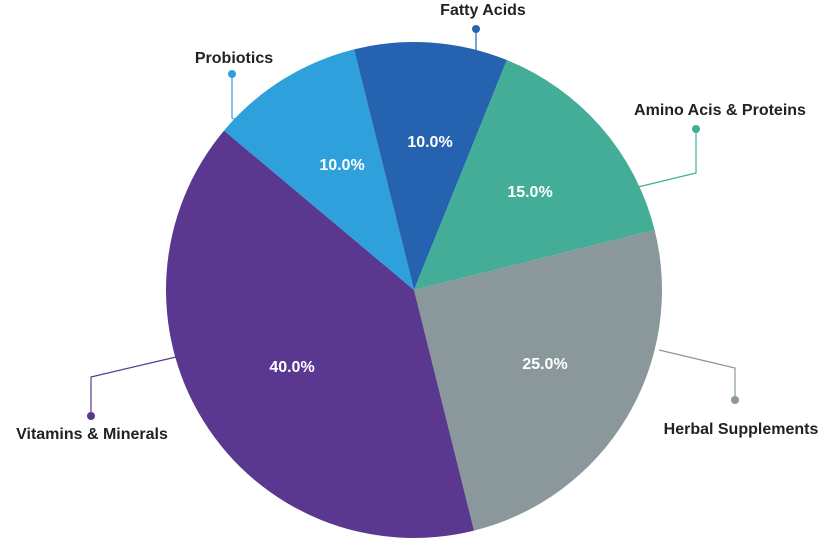 This screenshot has height=545, width=836. What do you see at coordinates (741, 429) in the screenshot?
I see `category-label: Herbal Supplements` at bounding box center [741, 429].